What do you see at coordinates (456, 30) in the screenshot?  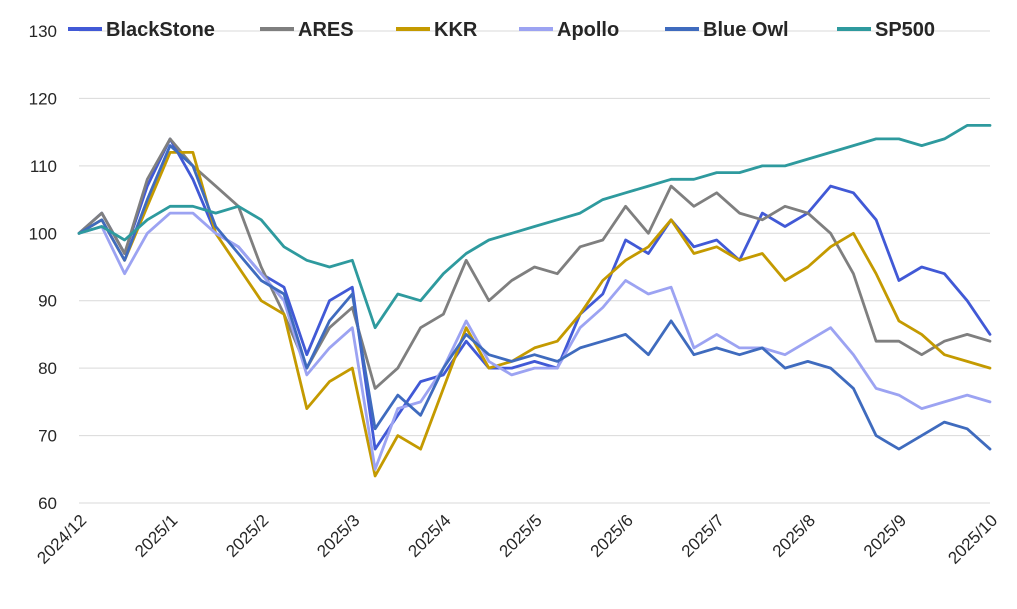 I see `legend-label: KKR` at bounding box center [456, 30].